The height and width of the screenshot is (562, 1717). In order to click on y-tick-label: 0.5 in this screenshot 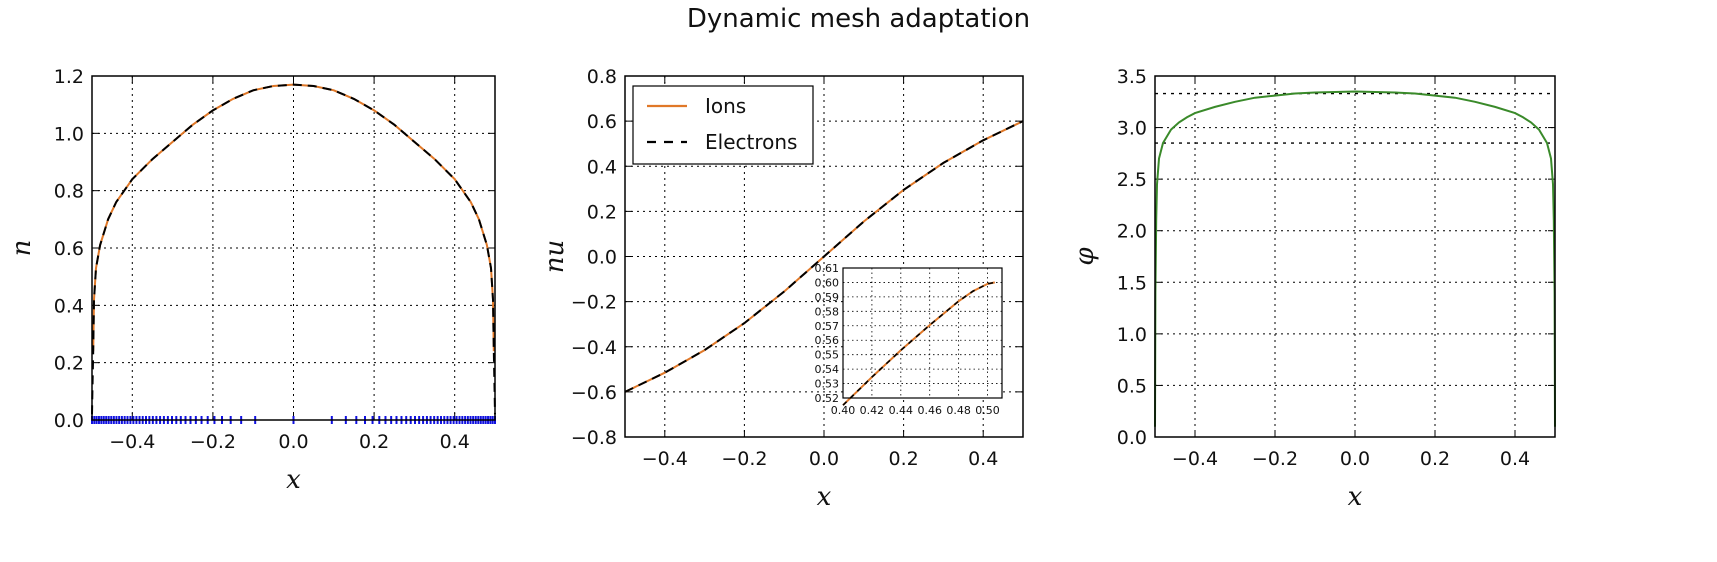, I will do `click(1132, 386)`.